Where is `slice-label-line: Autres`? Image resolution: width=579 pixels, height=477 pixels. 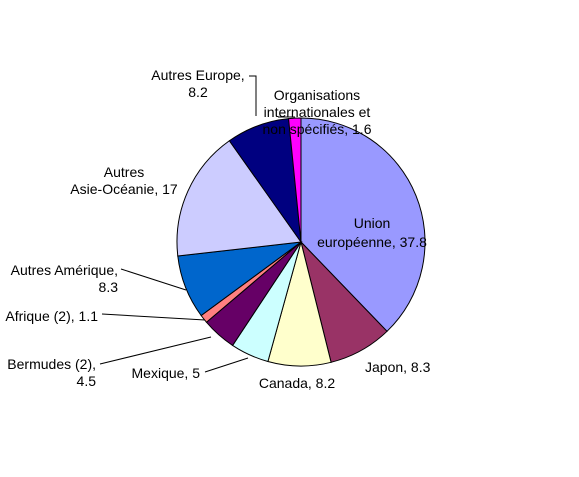 slice-label-line: Autres is located at coordinates (124, 172).